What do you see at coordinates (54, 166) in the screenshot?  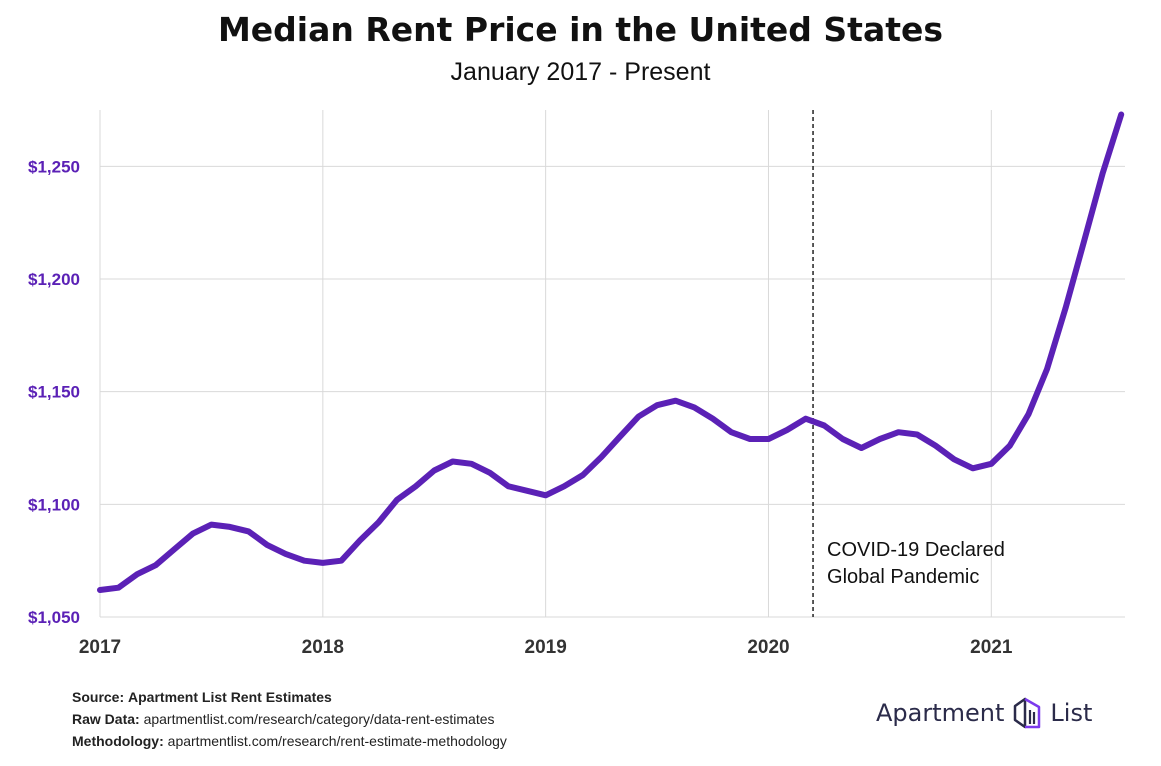 I see `y-tick-label: $1,250` at bounding box center [54, 166].